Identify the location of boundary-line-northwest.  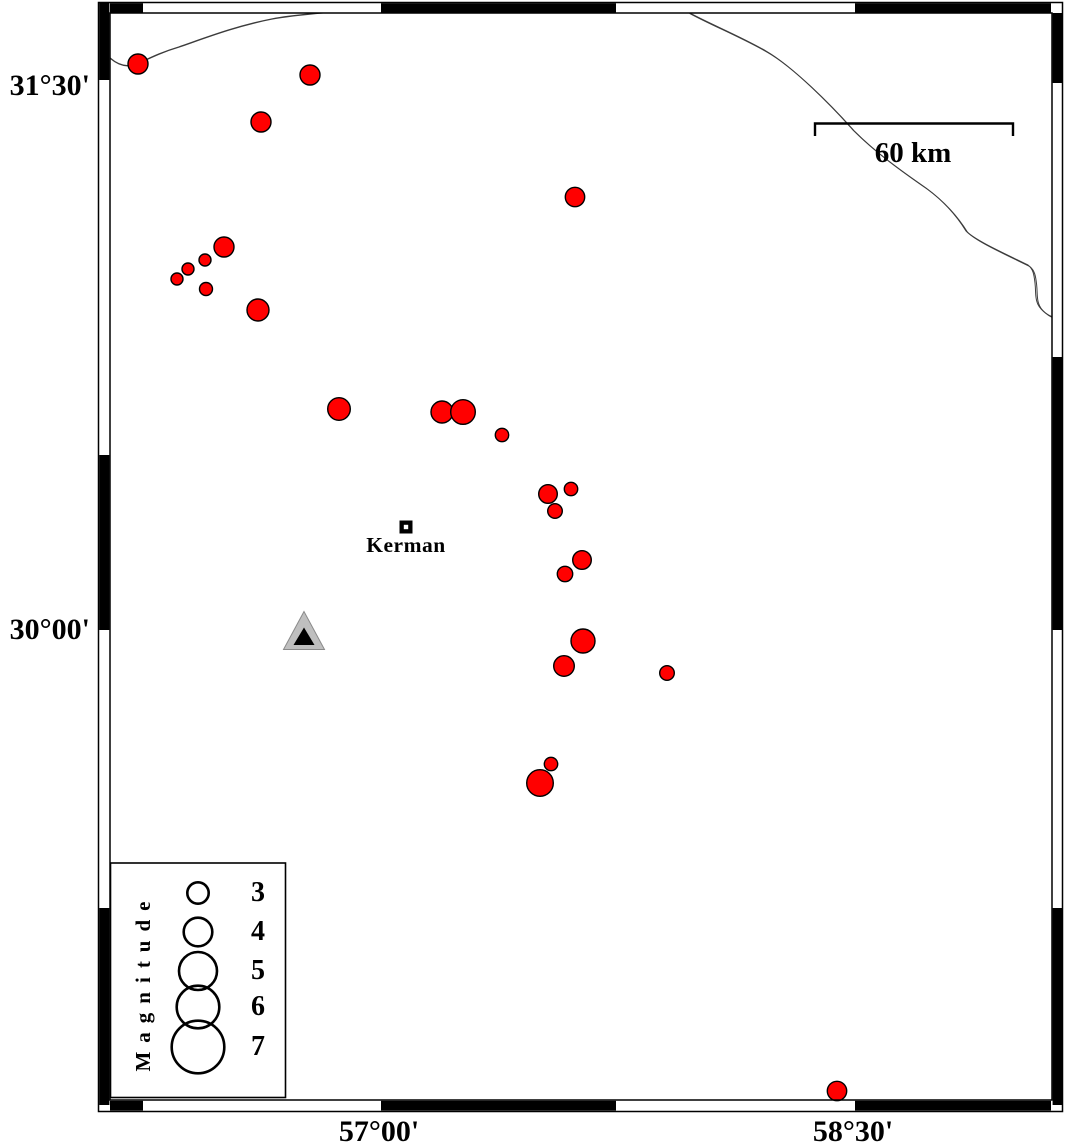
(219, 40).